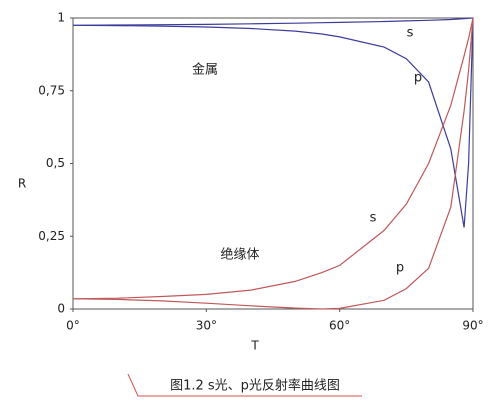  I want to click on y-tick-label: 0,5, so click(55, 163).